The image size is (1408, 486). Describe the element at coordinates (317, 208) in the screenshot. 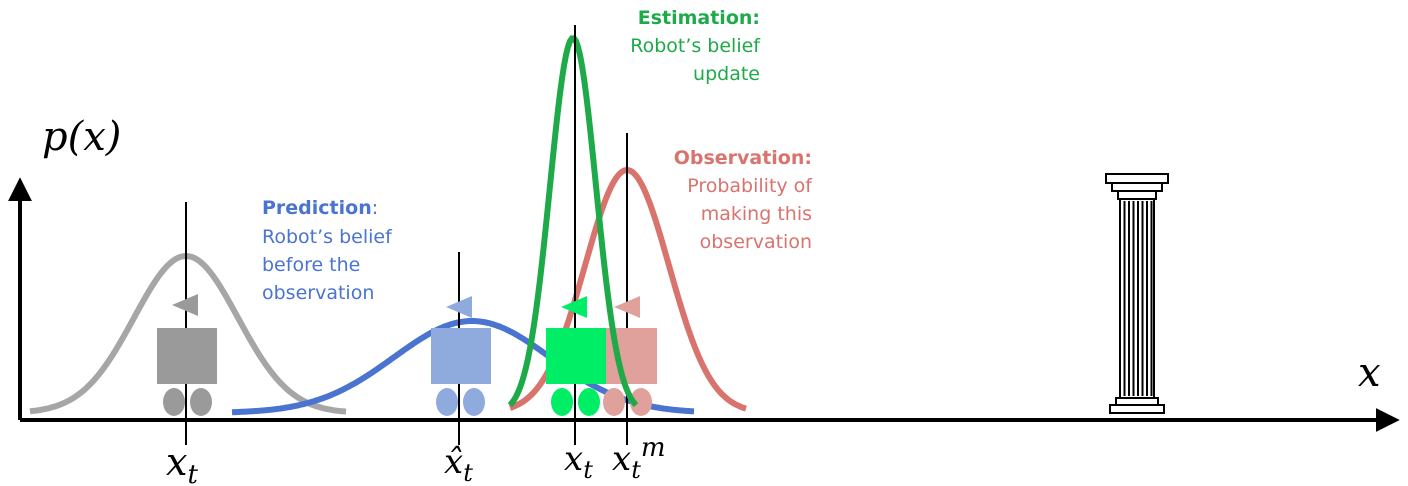

I see `prediction-title: Prediction` at that location.